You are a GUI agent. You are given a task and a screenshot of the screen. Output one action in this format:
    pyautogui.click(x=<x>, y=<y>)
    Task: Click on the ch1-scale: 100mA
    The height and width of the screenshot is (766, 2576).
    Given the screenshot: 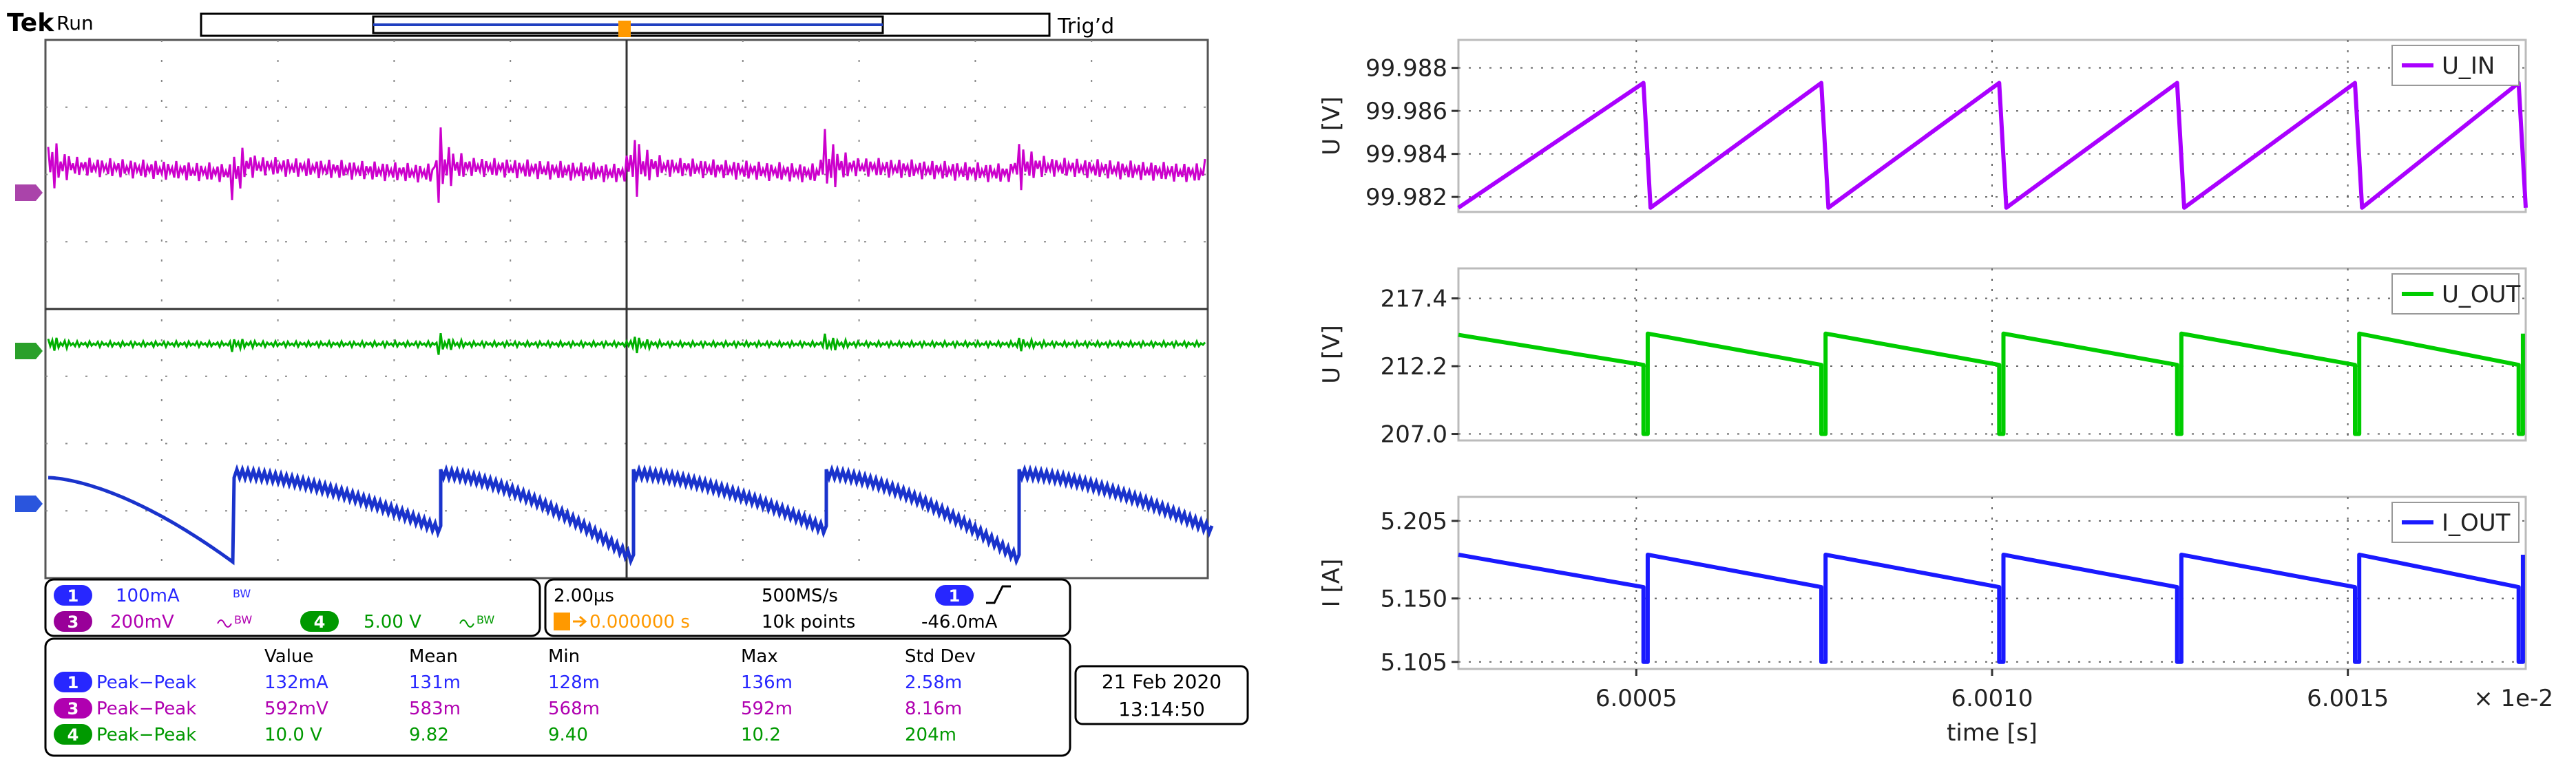 What is the action you would take?
    pyautogui.click(x=148, y=596)
    